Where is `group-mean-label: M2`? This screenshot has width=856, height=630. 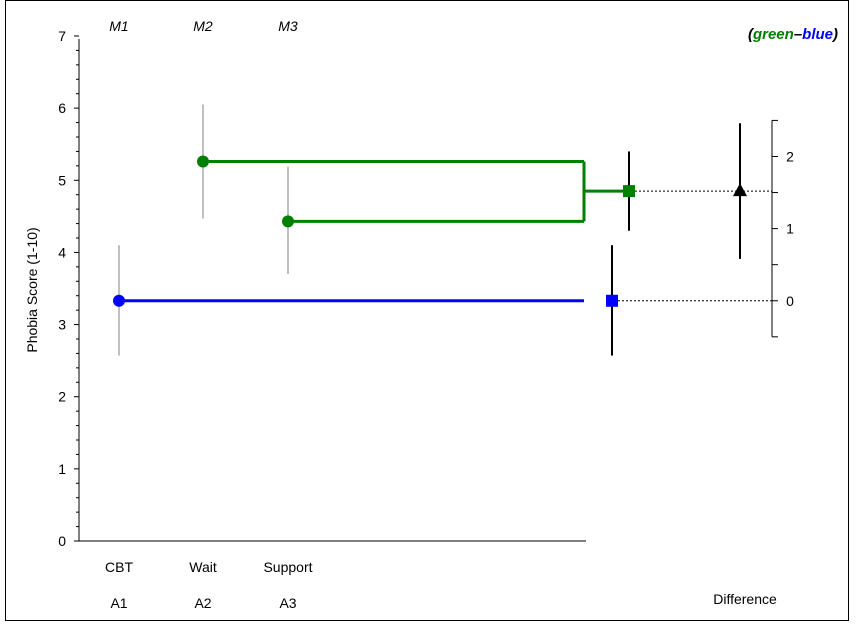
group-mean-label: M2 is located at coordinates (203, 26).